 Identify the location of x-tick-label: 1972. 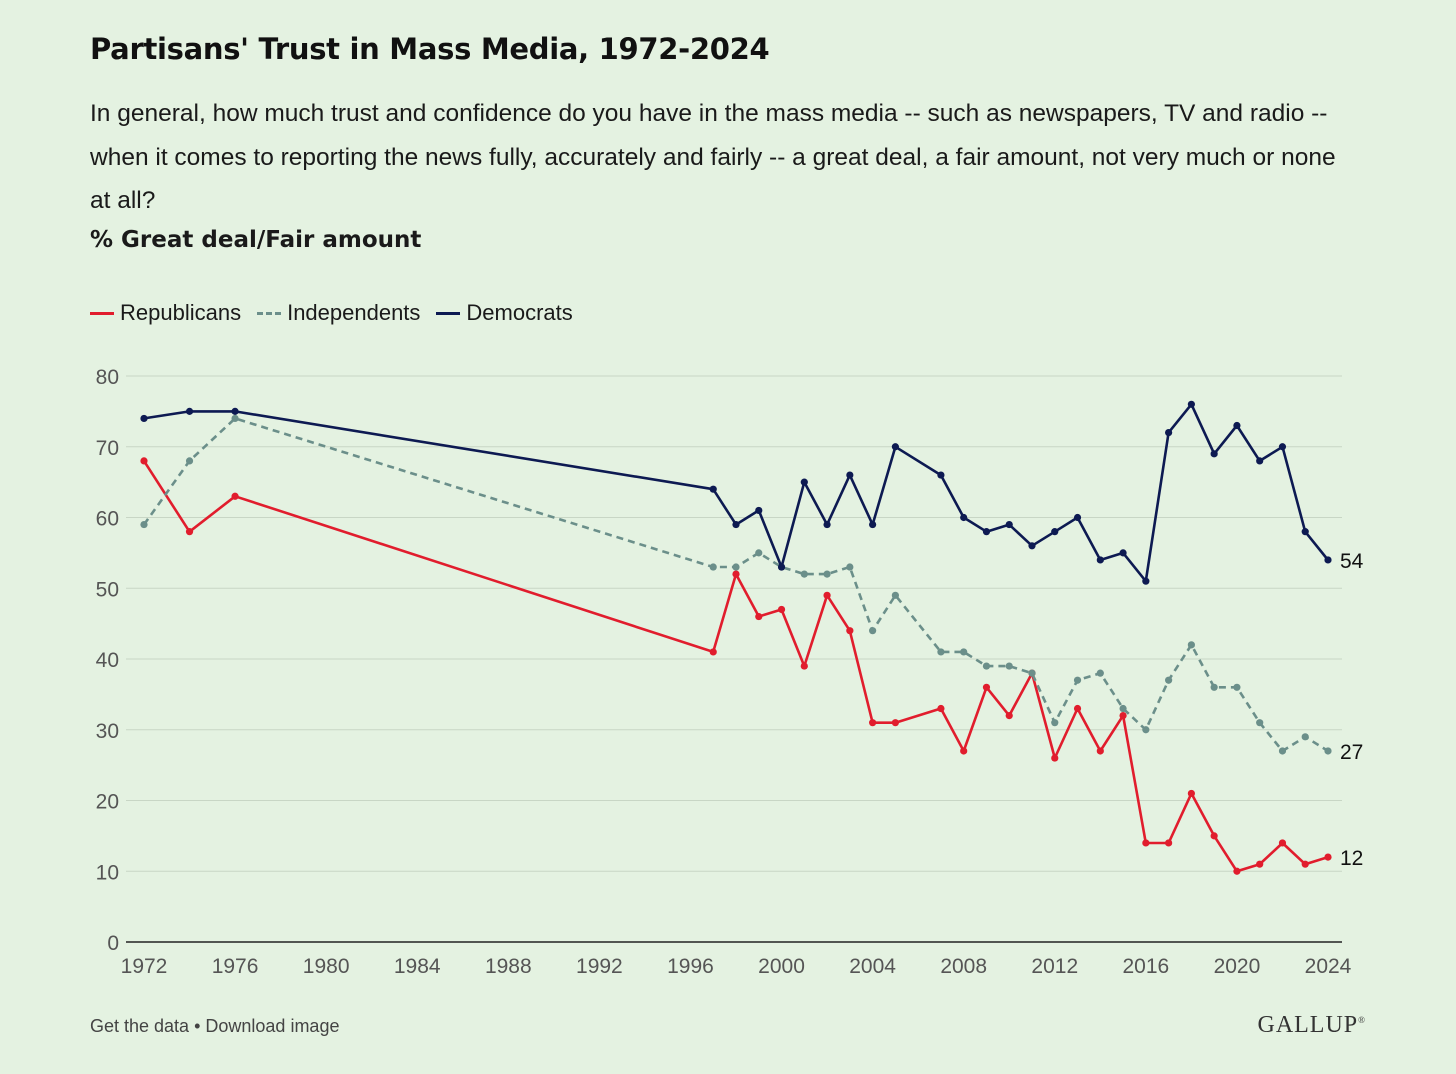
(144, 966).